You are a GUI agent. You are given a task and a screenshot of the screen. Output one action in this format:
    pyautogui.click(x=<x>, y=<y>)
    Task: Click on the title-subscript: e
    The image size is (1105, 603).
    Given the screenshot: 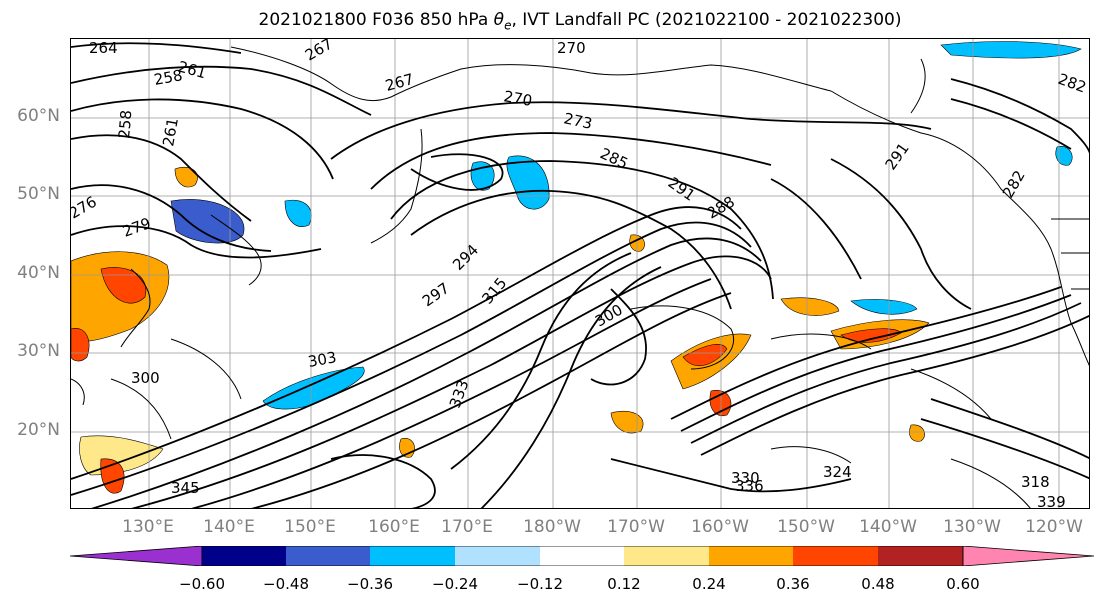 What is the action you would take?
    pyautogui.click(x=508, y=25)
    